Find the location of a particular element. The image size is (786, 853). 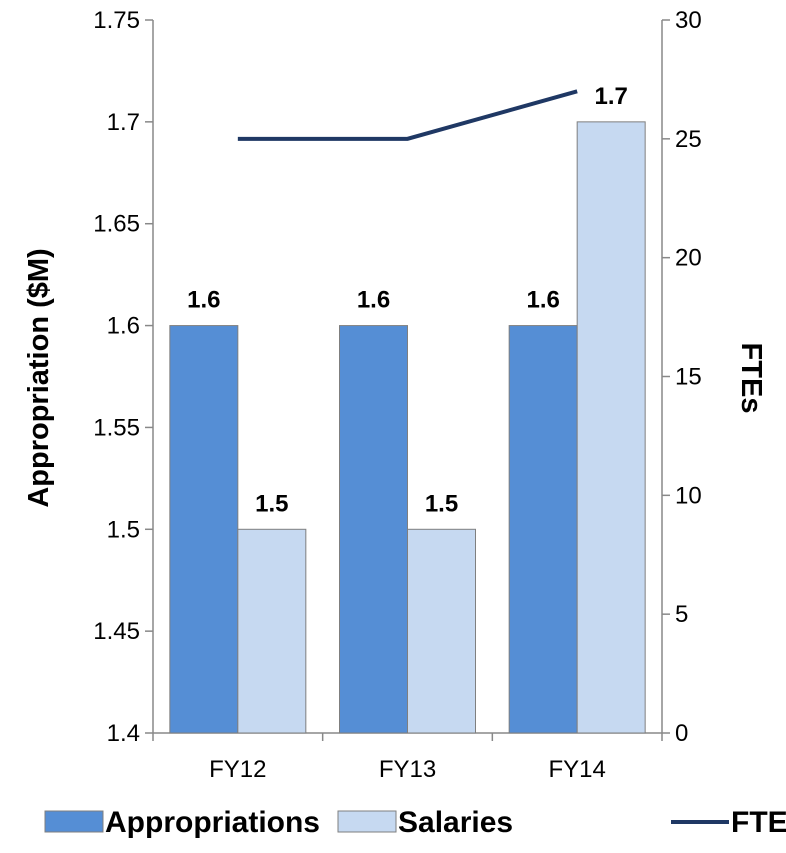

y-tick-label: 1.55 is located at coordinates (116, 427).